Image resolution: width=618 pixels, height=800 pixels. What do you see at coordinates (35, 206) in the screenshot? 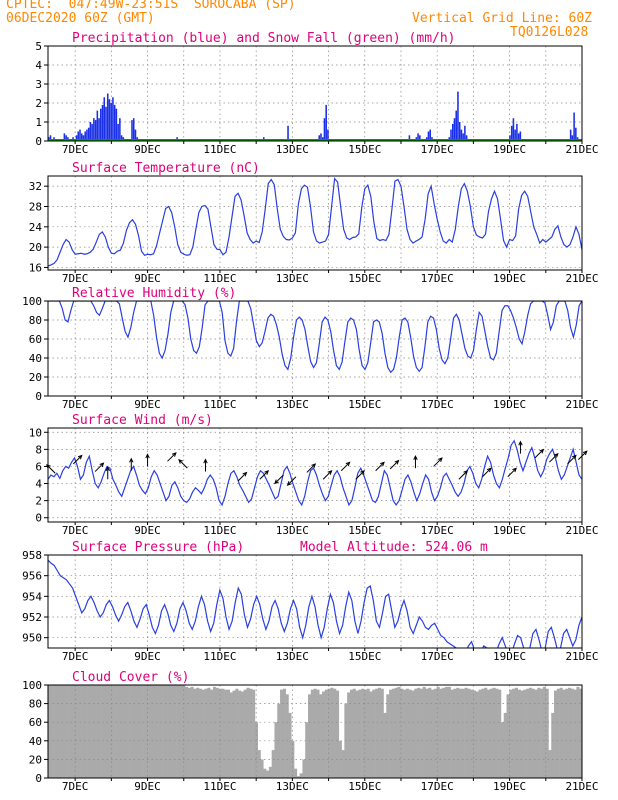
I see `y-tick-label: 28` at bounding box center [35, 206].